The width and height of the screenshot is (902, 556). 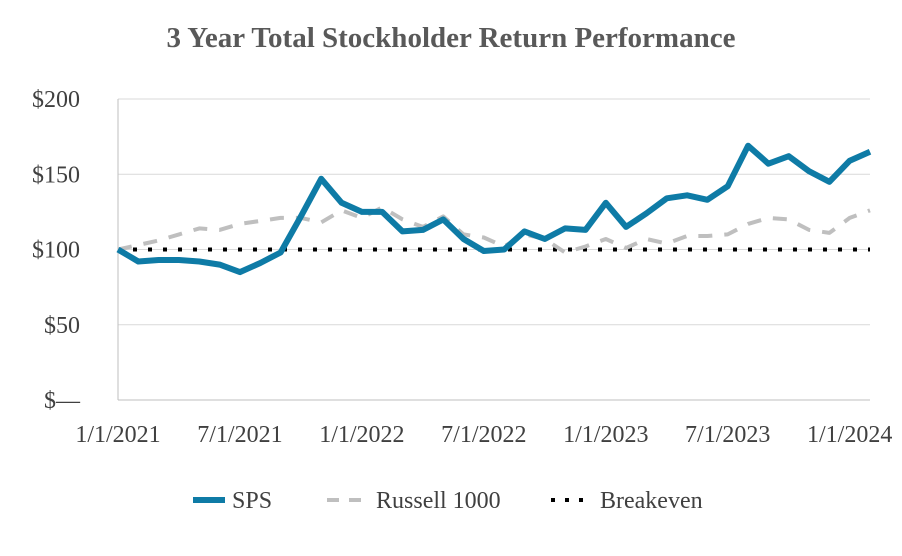 I want to click on x-tick-label: 7/1/2023, so click(x=727, y=435).